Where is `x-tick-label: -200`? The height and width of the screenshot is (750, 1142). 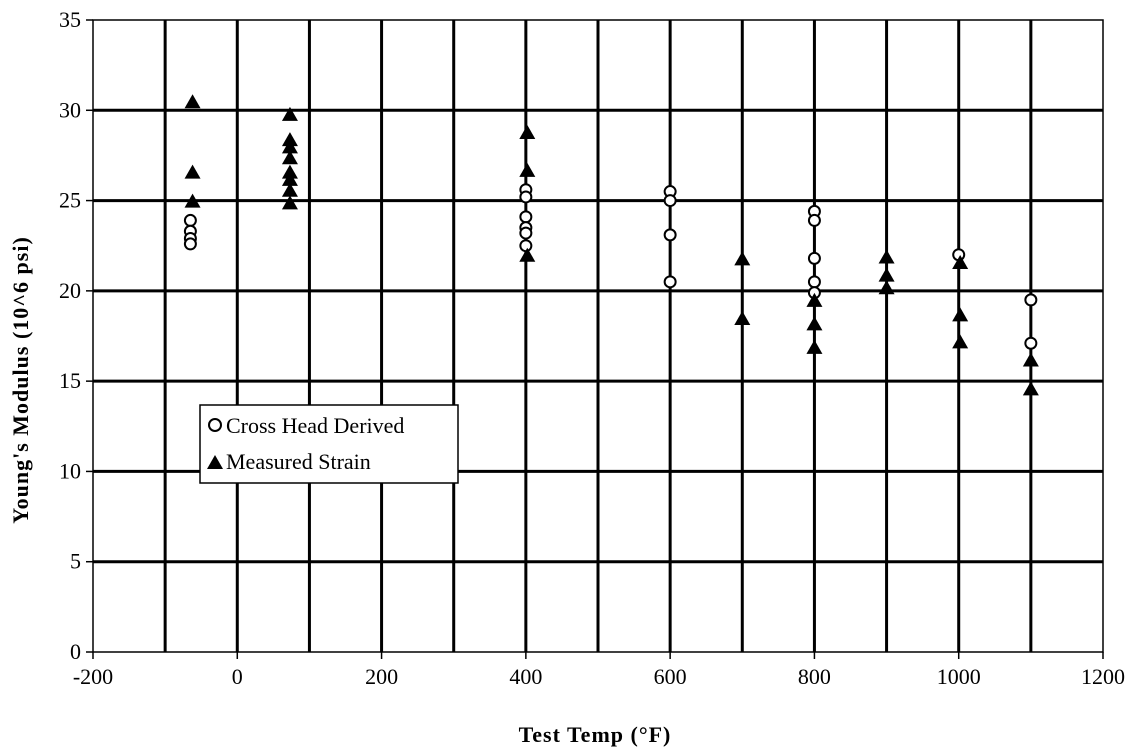 x-tick-label: -200 is located at coordinates (93, 676).